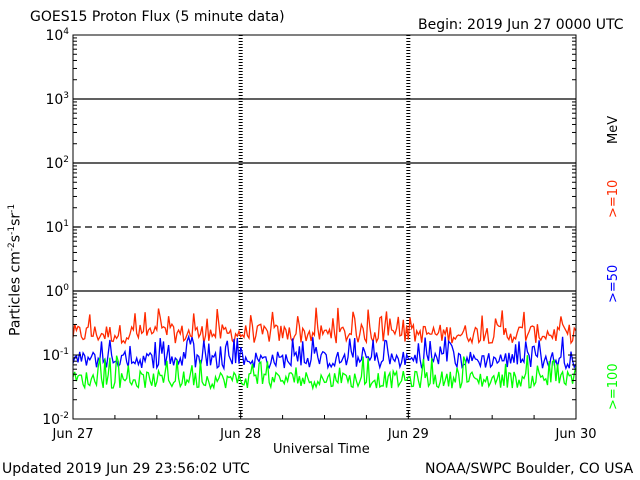  Describe the element at coordinates (613, 386) in the screenshot. I see `legend-entry-ge100: >=100` at that location.